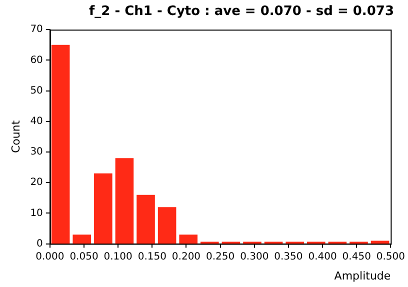  What do you see at coordinates (36, 213) in the screenshot?
I see `y-tick-label: 10` at bounding box center [36, 213].